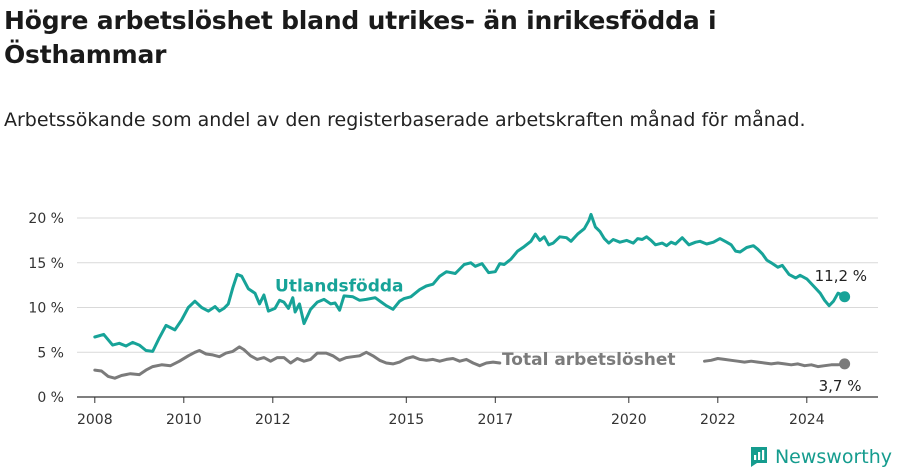  I want to click on newsworthy-logo-icon, so click(758, 457).